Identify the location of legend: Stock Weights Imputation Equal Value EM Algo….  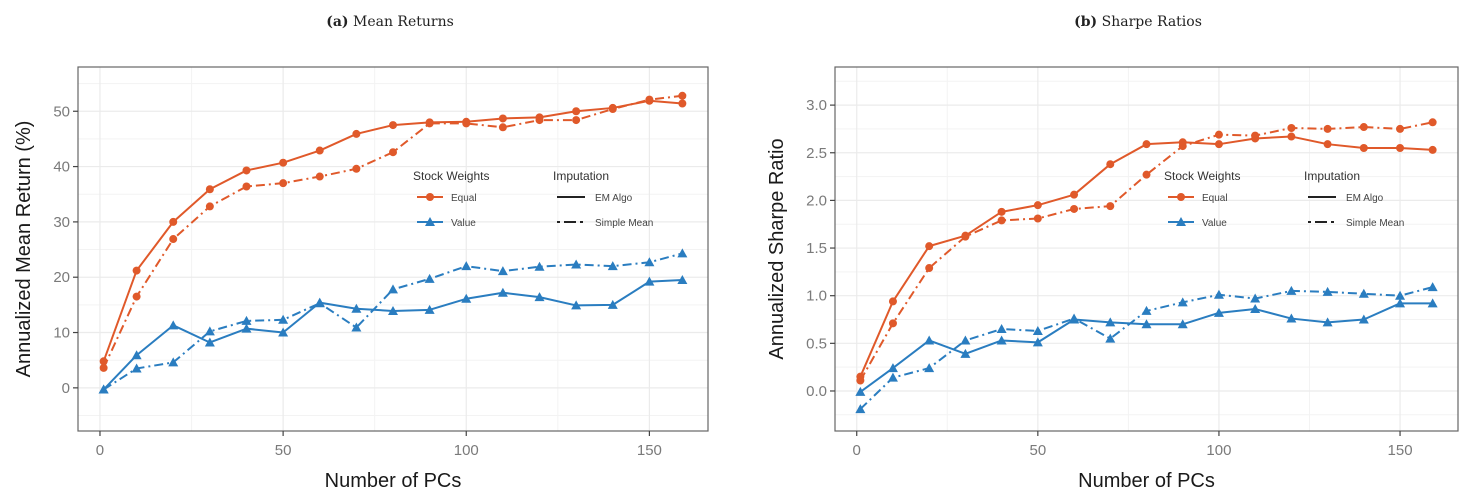
(533, 199).